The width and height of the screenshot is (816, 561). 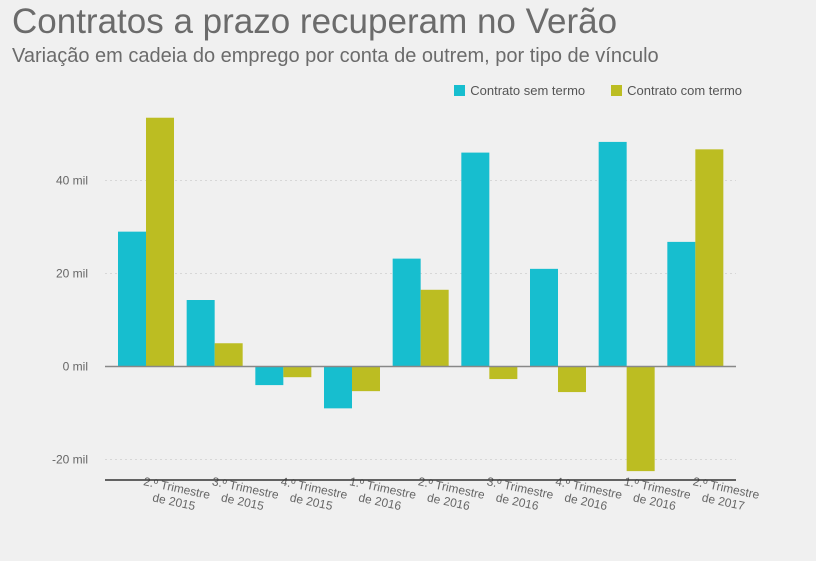 What do you see at coordinates (528, 90) in the screenshot?
I see `legend-label-sem-termo: Contrato sem termo` at bounding box center [528, 90].